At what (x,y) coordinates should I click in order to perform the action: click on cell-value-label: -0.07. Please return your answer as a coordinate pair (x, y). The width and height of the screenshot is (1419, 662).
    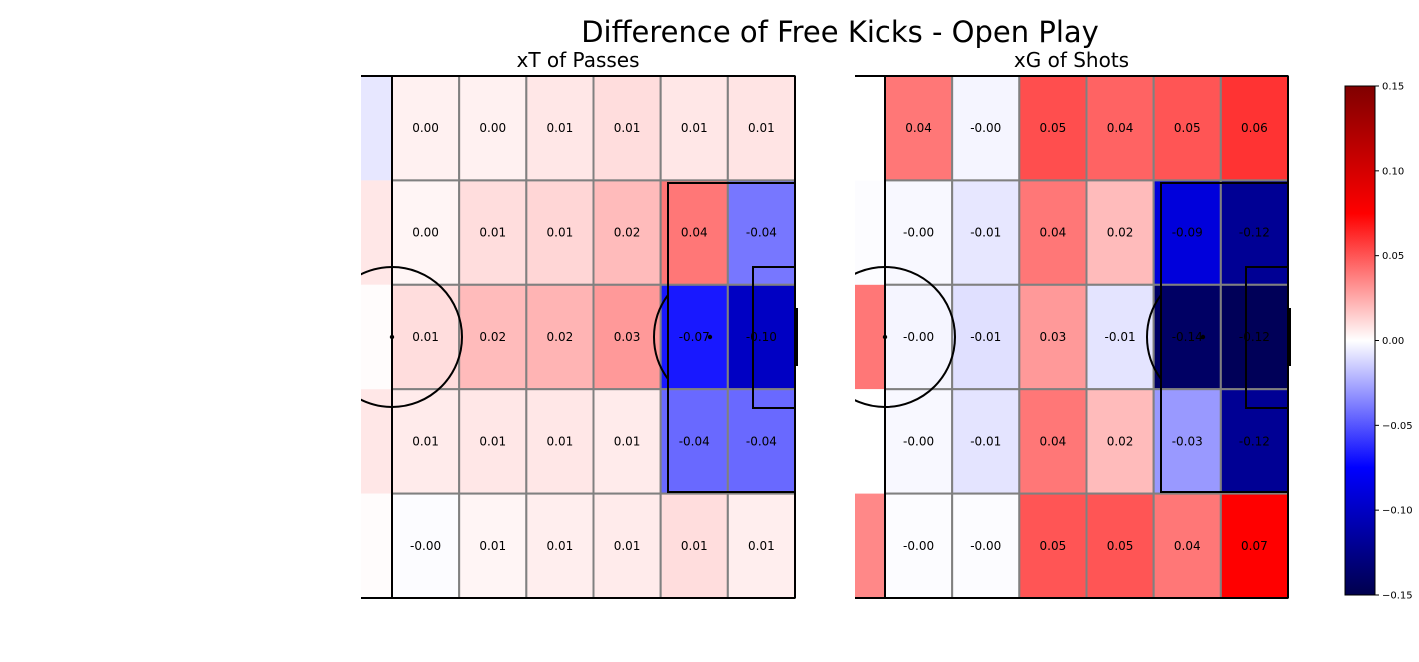
    Looking at the image, I should click on (694, 337).